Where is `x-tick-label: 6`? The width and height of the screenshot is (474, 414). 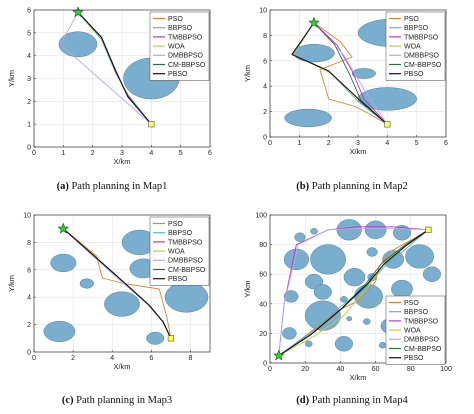 x-tick-label: 6 is located at coordinates (210, 153).